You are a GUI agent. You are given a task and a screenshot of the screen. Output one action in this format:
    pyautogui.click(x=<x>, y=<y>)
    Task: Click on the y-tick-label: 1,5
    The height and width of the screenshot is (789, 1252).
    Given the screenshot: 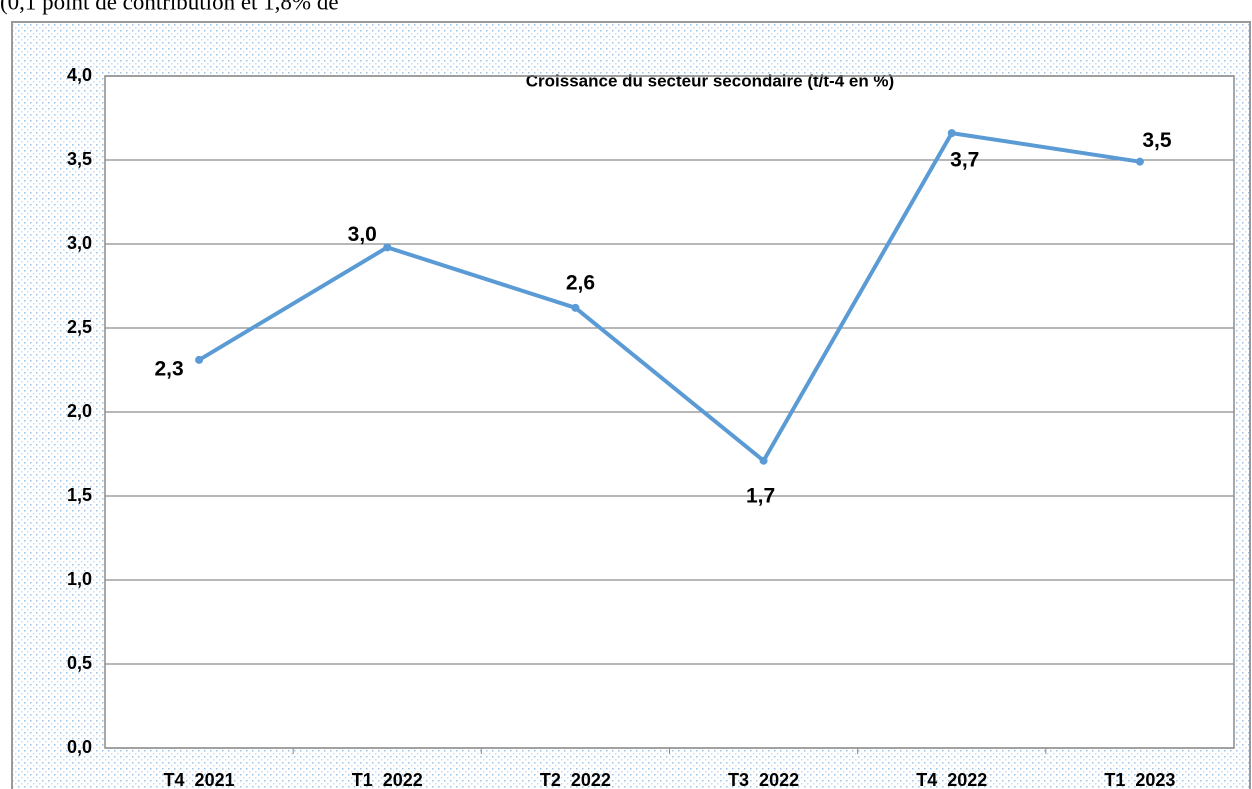 What is the action you would take?
    pyautogui.click(x=79, y=495)
    